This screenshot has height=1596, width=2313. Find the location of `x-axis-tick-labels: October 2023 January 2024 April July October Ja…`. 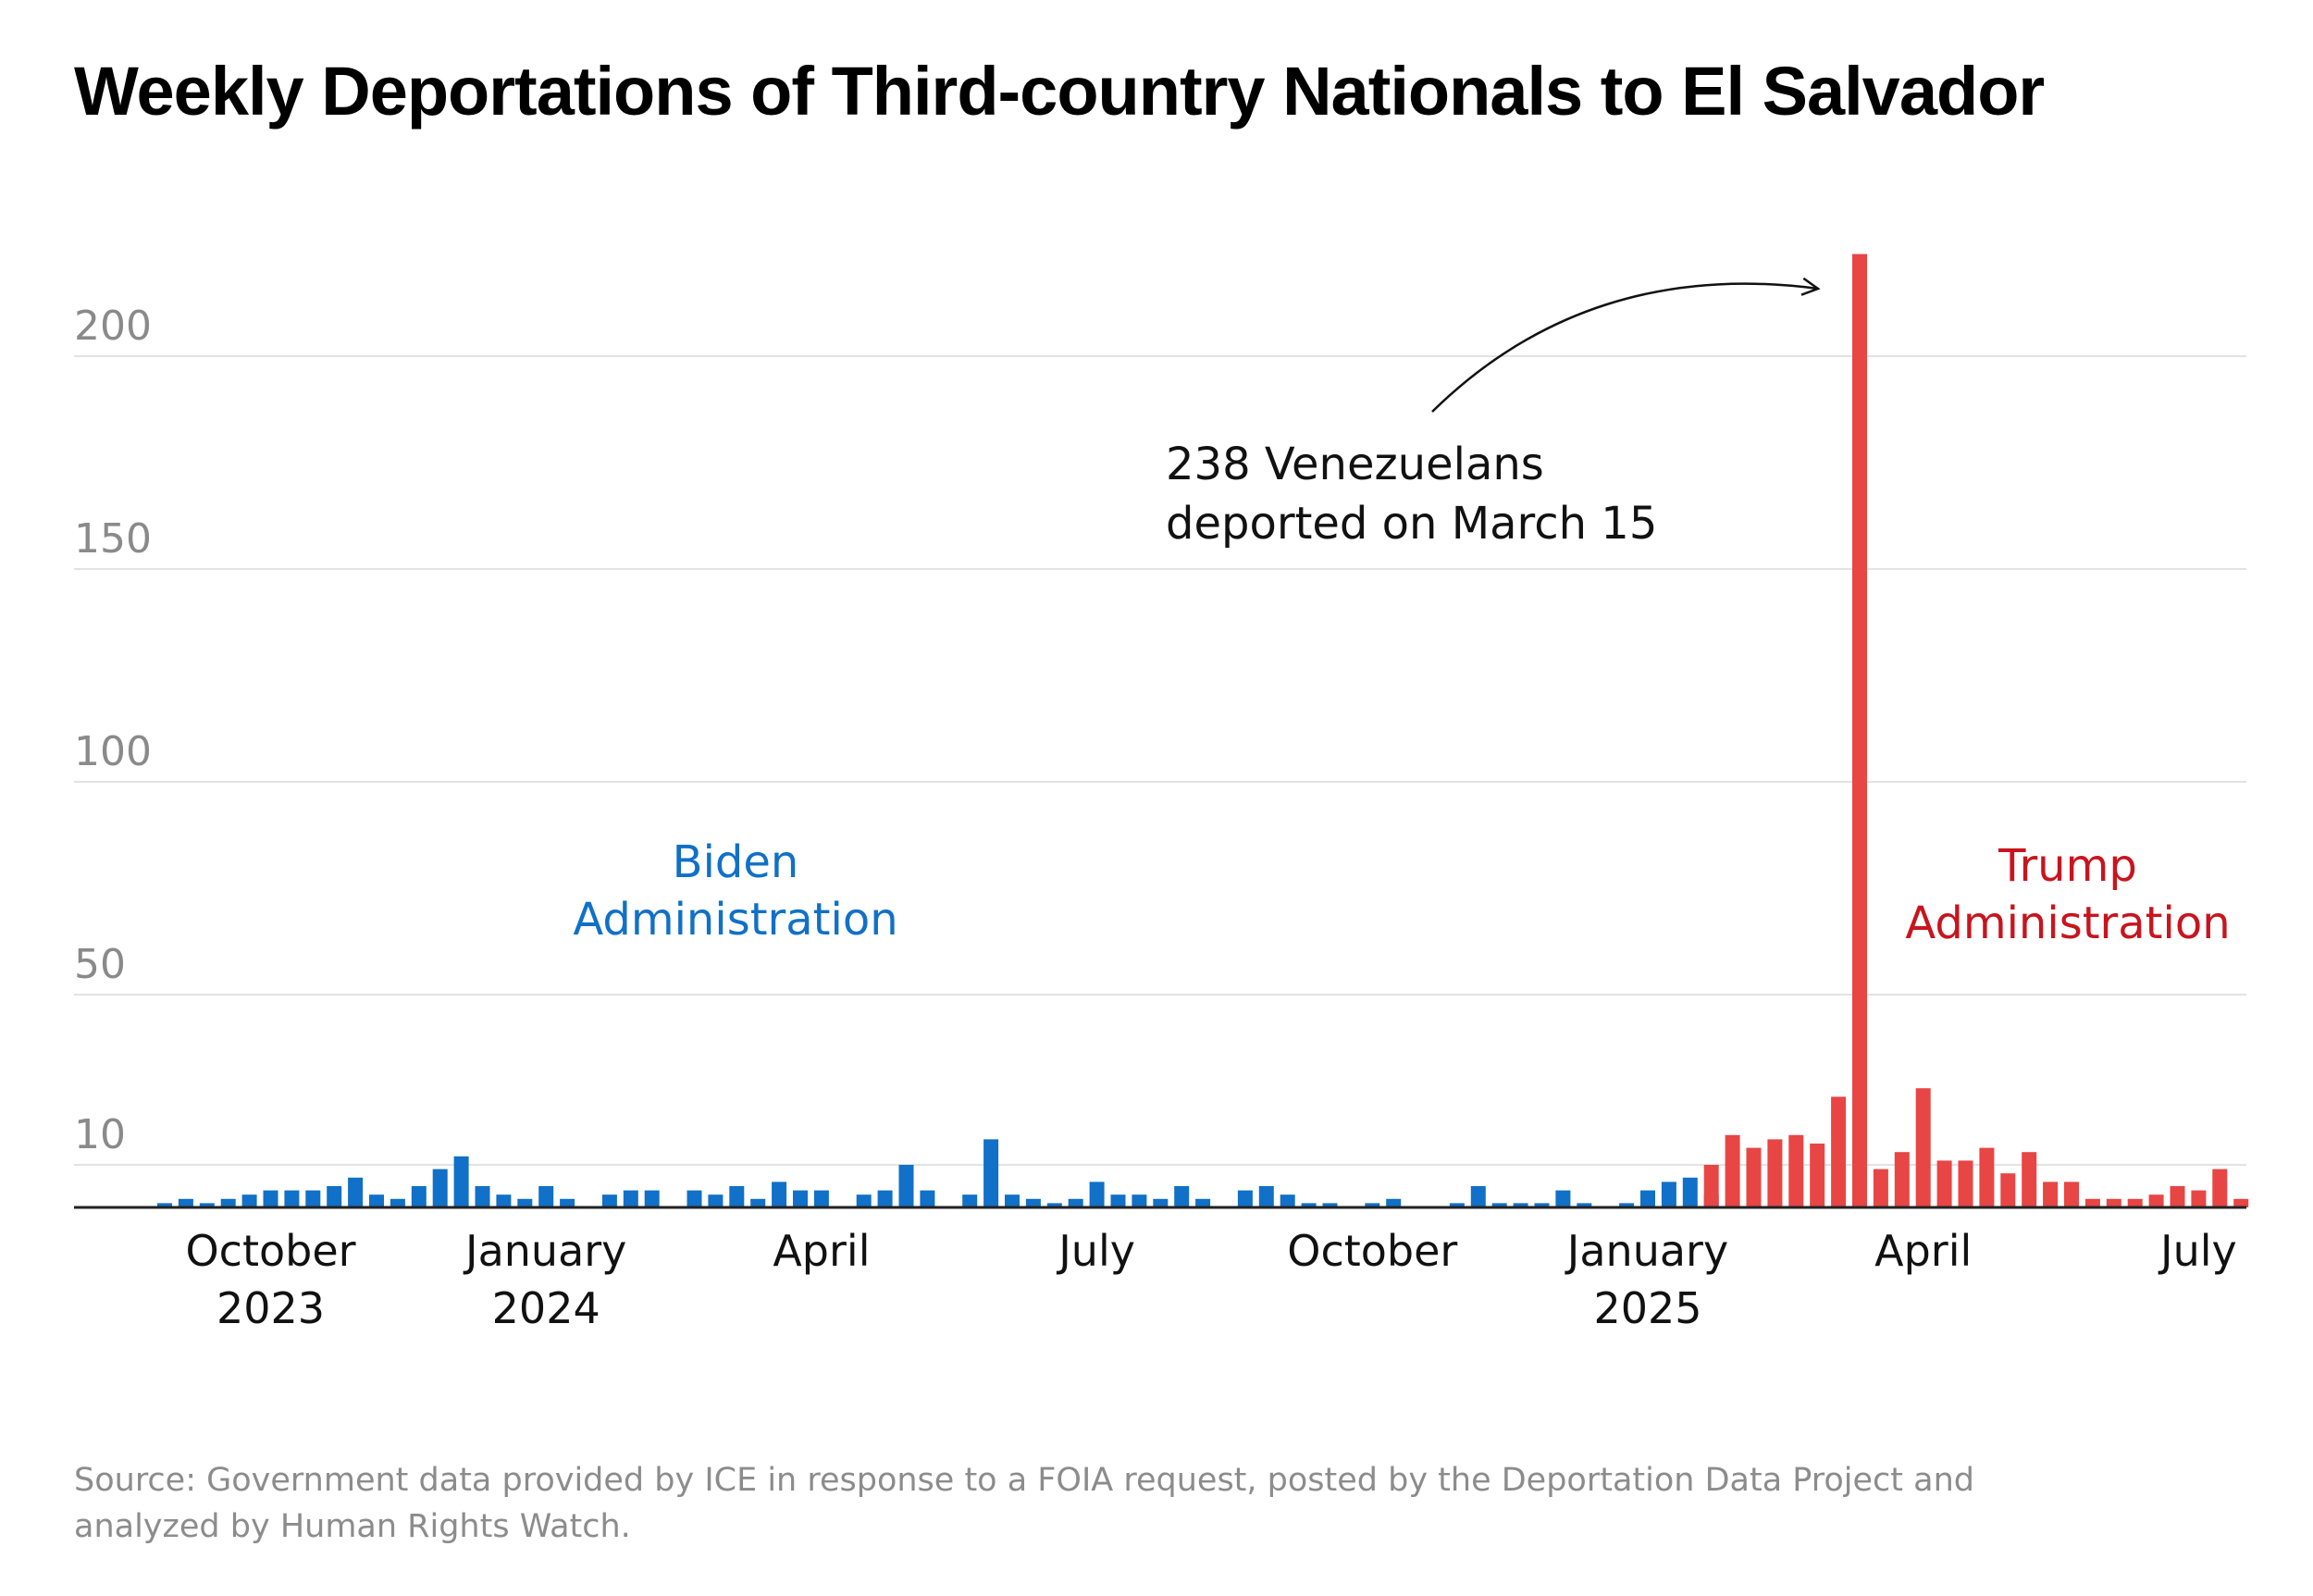

x-axis-tick-labels: October 2023 January 2024 April July October Ja… is located at coordinates (1210, 1280).